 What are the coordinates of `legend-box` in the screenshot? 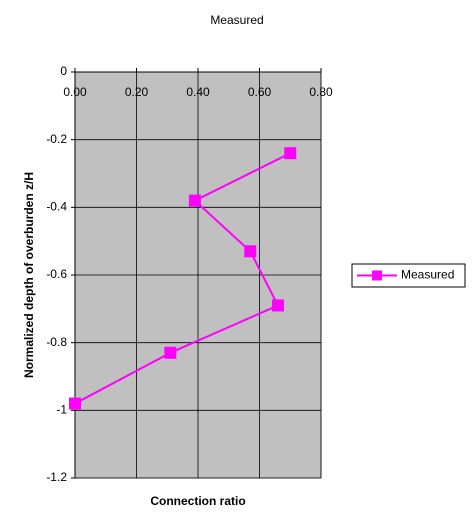 It's located at (408, 275).